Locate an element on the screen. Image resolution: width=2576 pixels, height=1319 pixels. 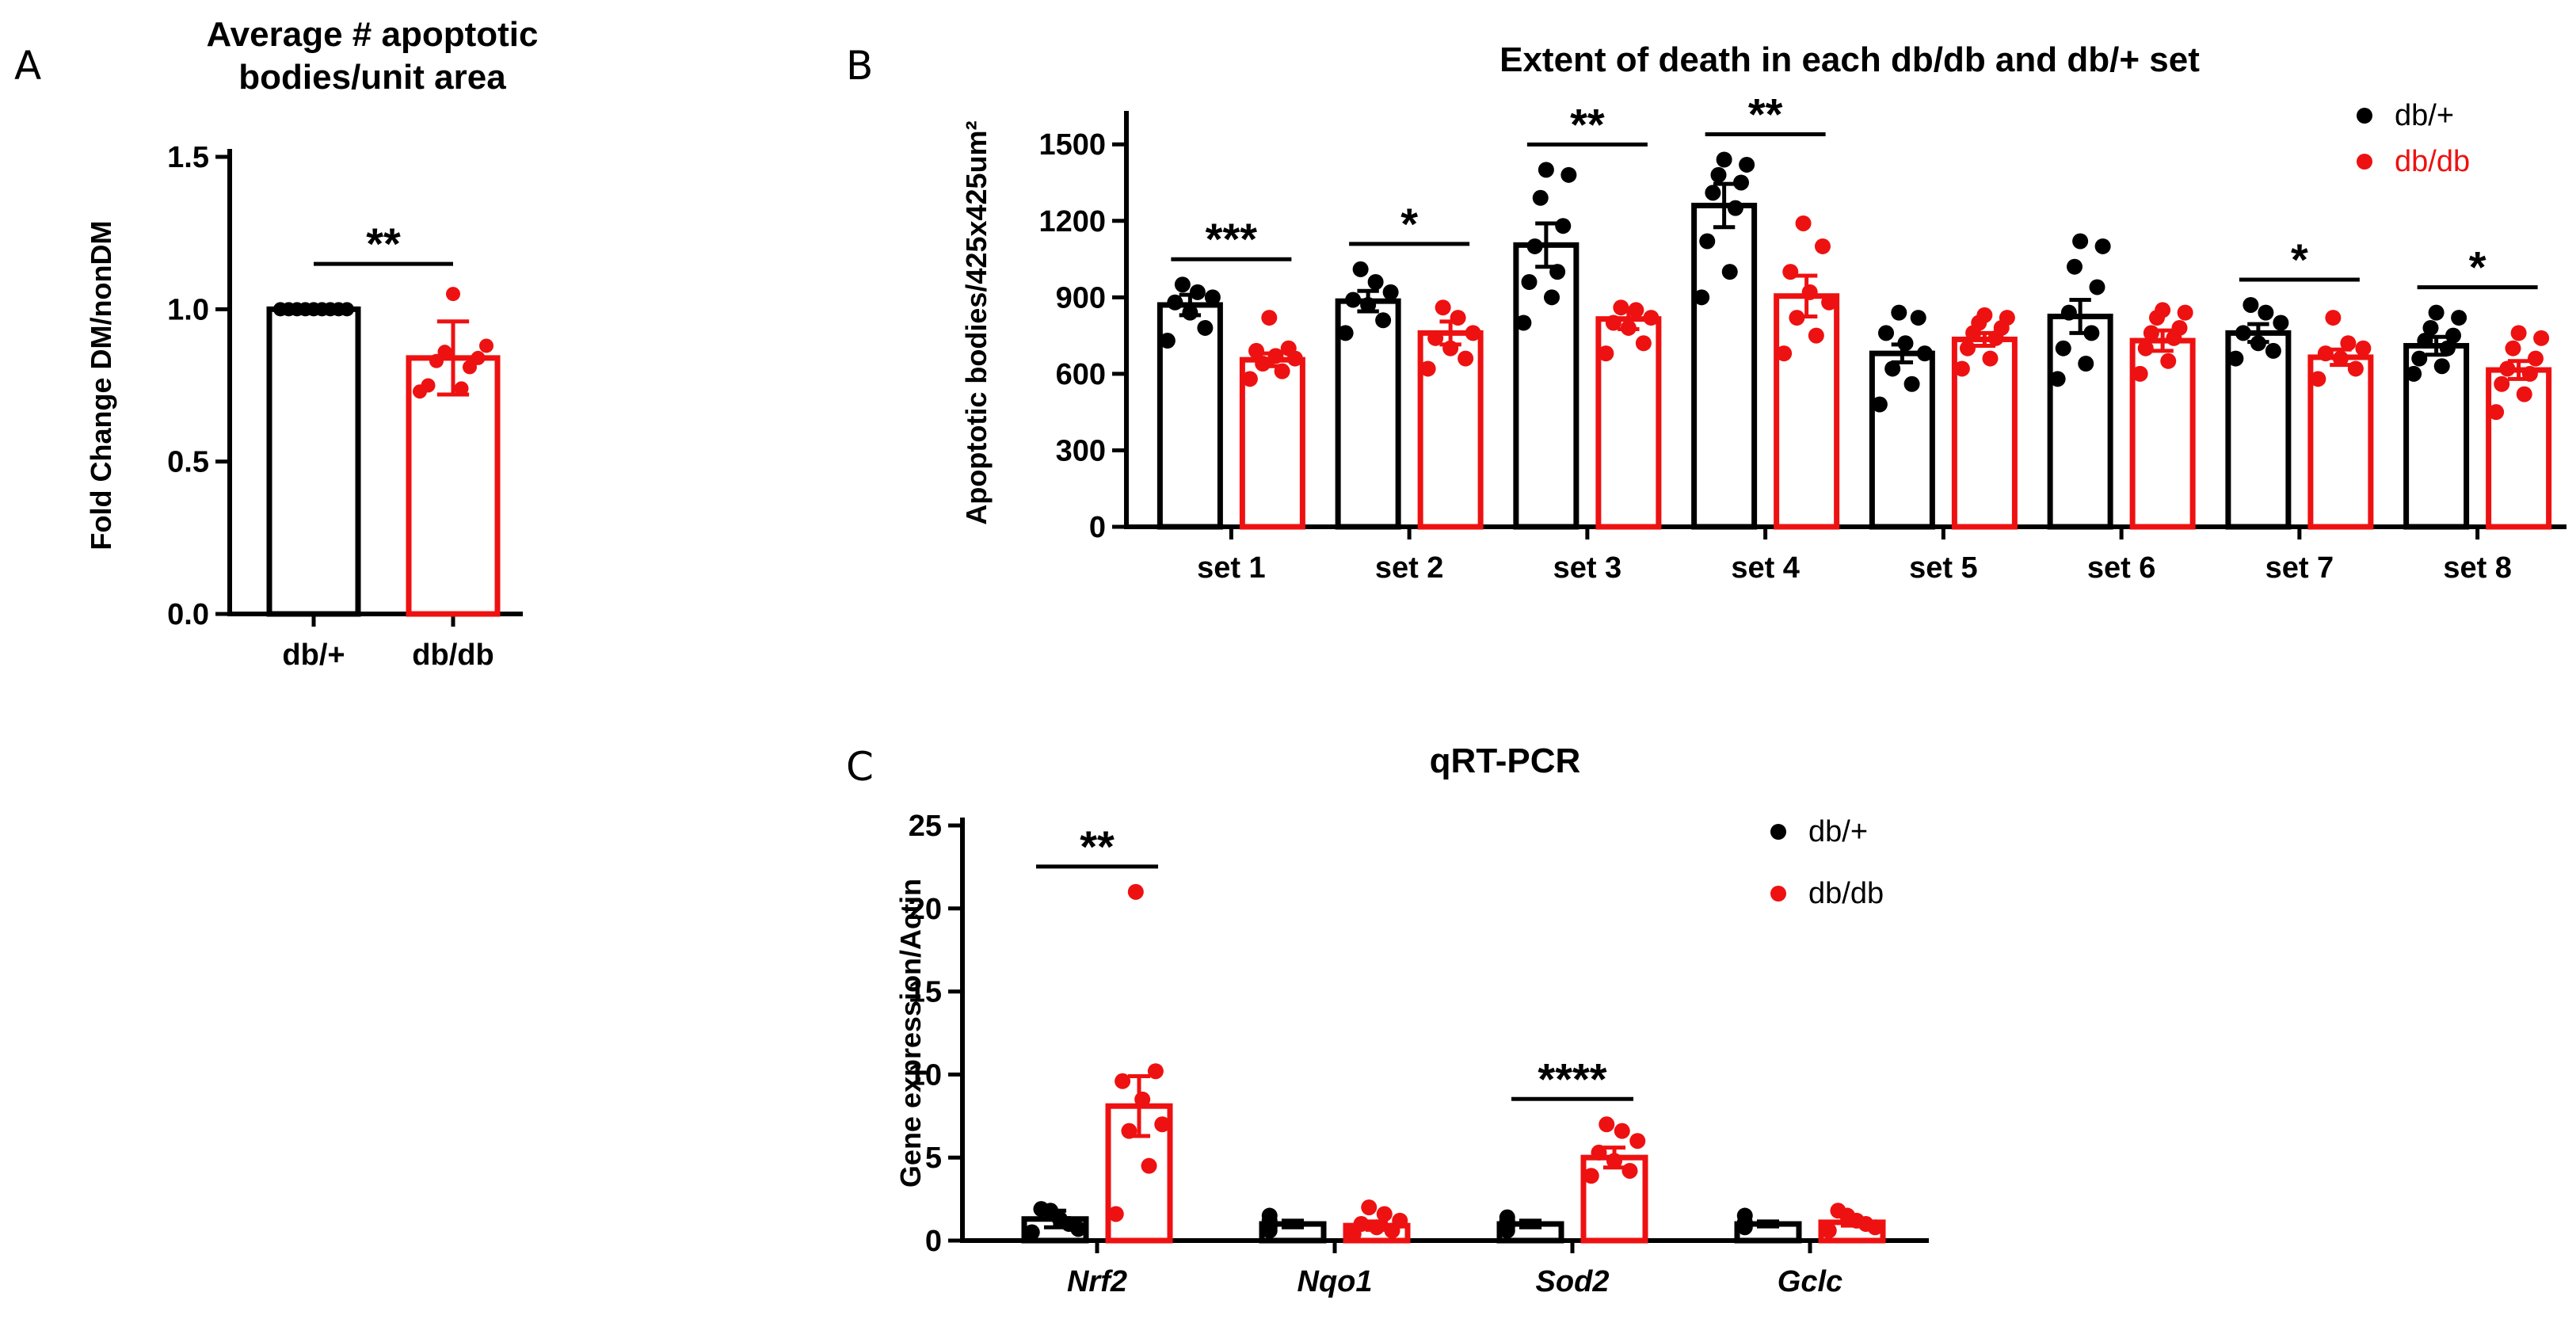
x-category-label: set 6 is located at coordinates (2122, 568).